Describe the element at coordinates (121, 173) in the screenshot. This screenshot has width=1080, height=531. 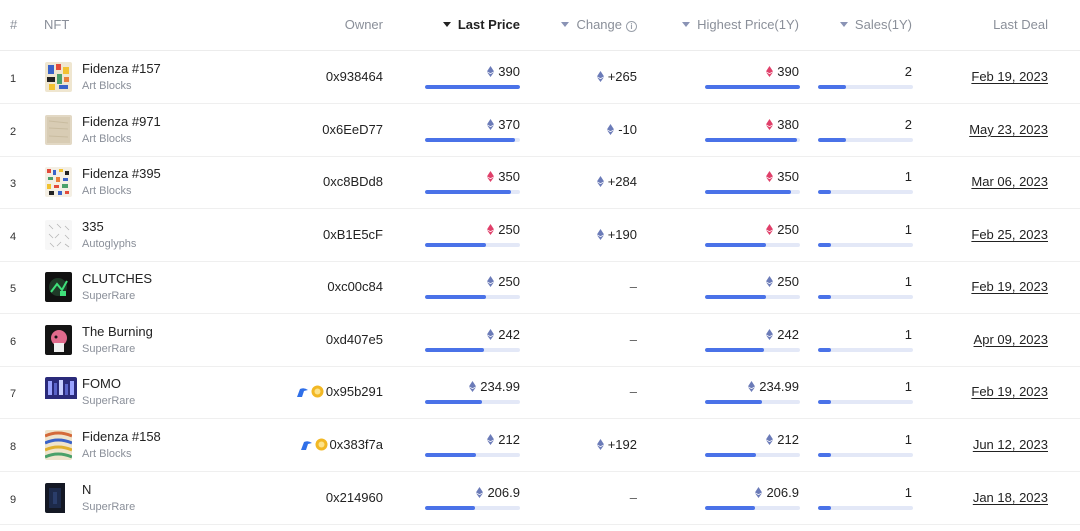
I see `nft-name: Fidenza #395` at that location.